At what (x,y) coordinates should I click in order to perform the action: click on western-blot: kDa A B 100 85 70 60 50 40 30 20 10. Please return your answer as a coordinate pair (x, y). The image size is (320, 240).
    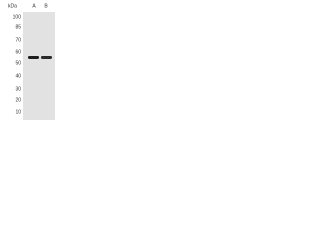
    Looking at the image, I should click on (31, 61).